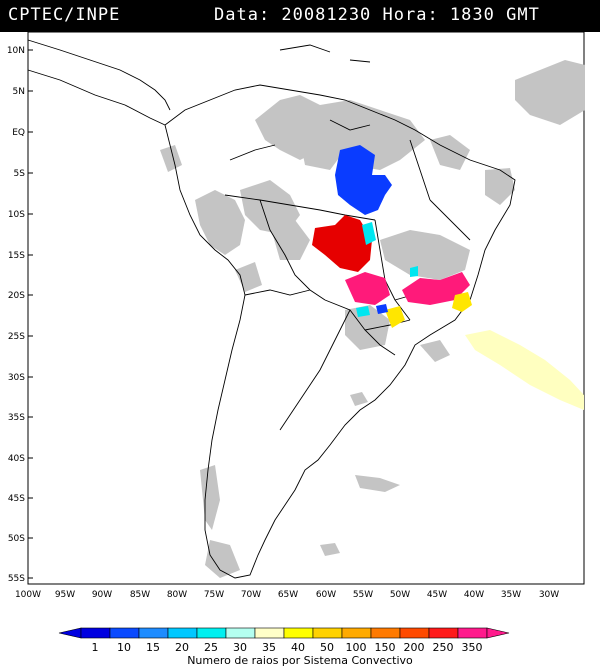  What do you see at coordinates (16, 256) in the screenshot?
I see `lat-label: 15S` at bounding box center [16, 256].